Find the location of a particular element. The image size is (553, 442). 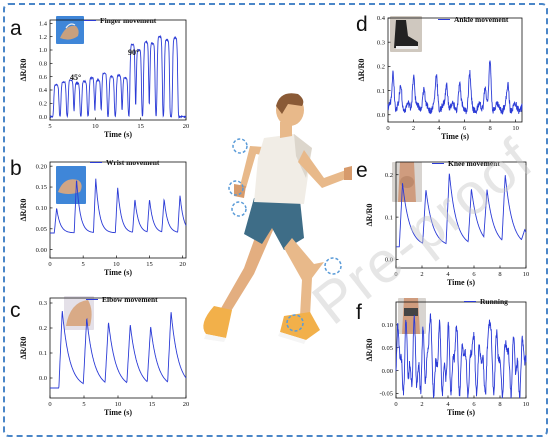

y-tick-label: 0.3 is located at coordinates (381, 42).